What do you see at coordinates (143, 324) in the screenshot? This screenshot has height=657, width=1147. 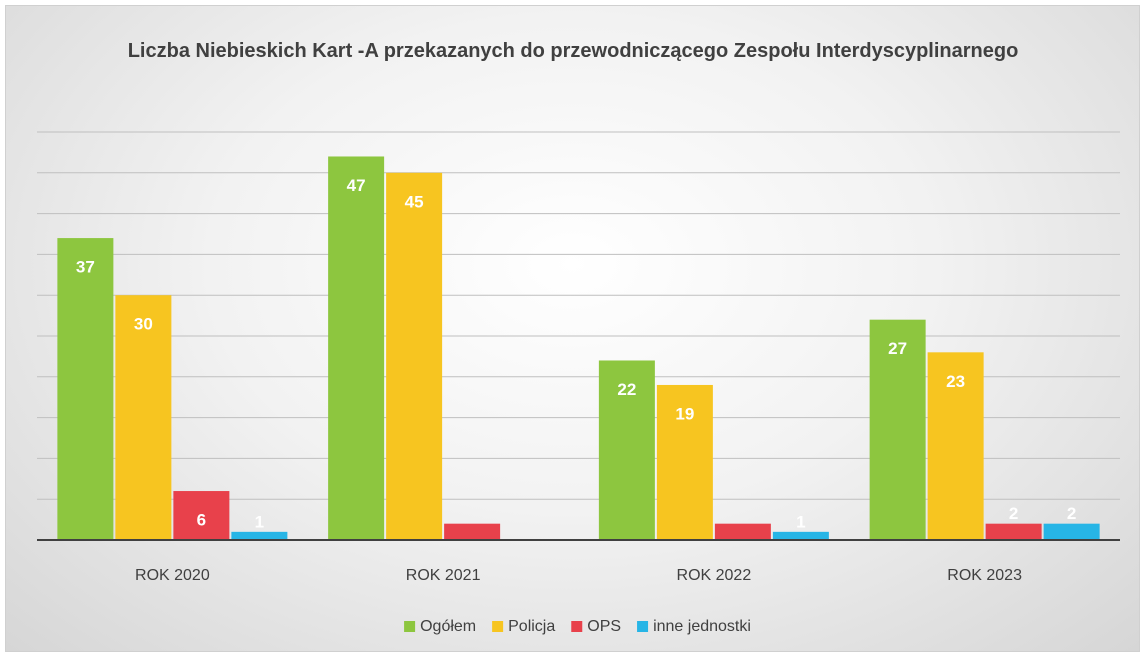 I see `data-label: 30` at bounding box center [143, 324].